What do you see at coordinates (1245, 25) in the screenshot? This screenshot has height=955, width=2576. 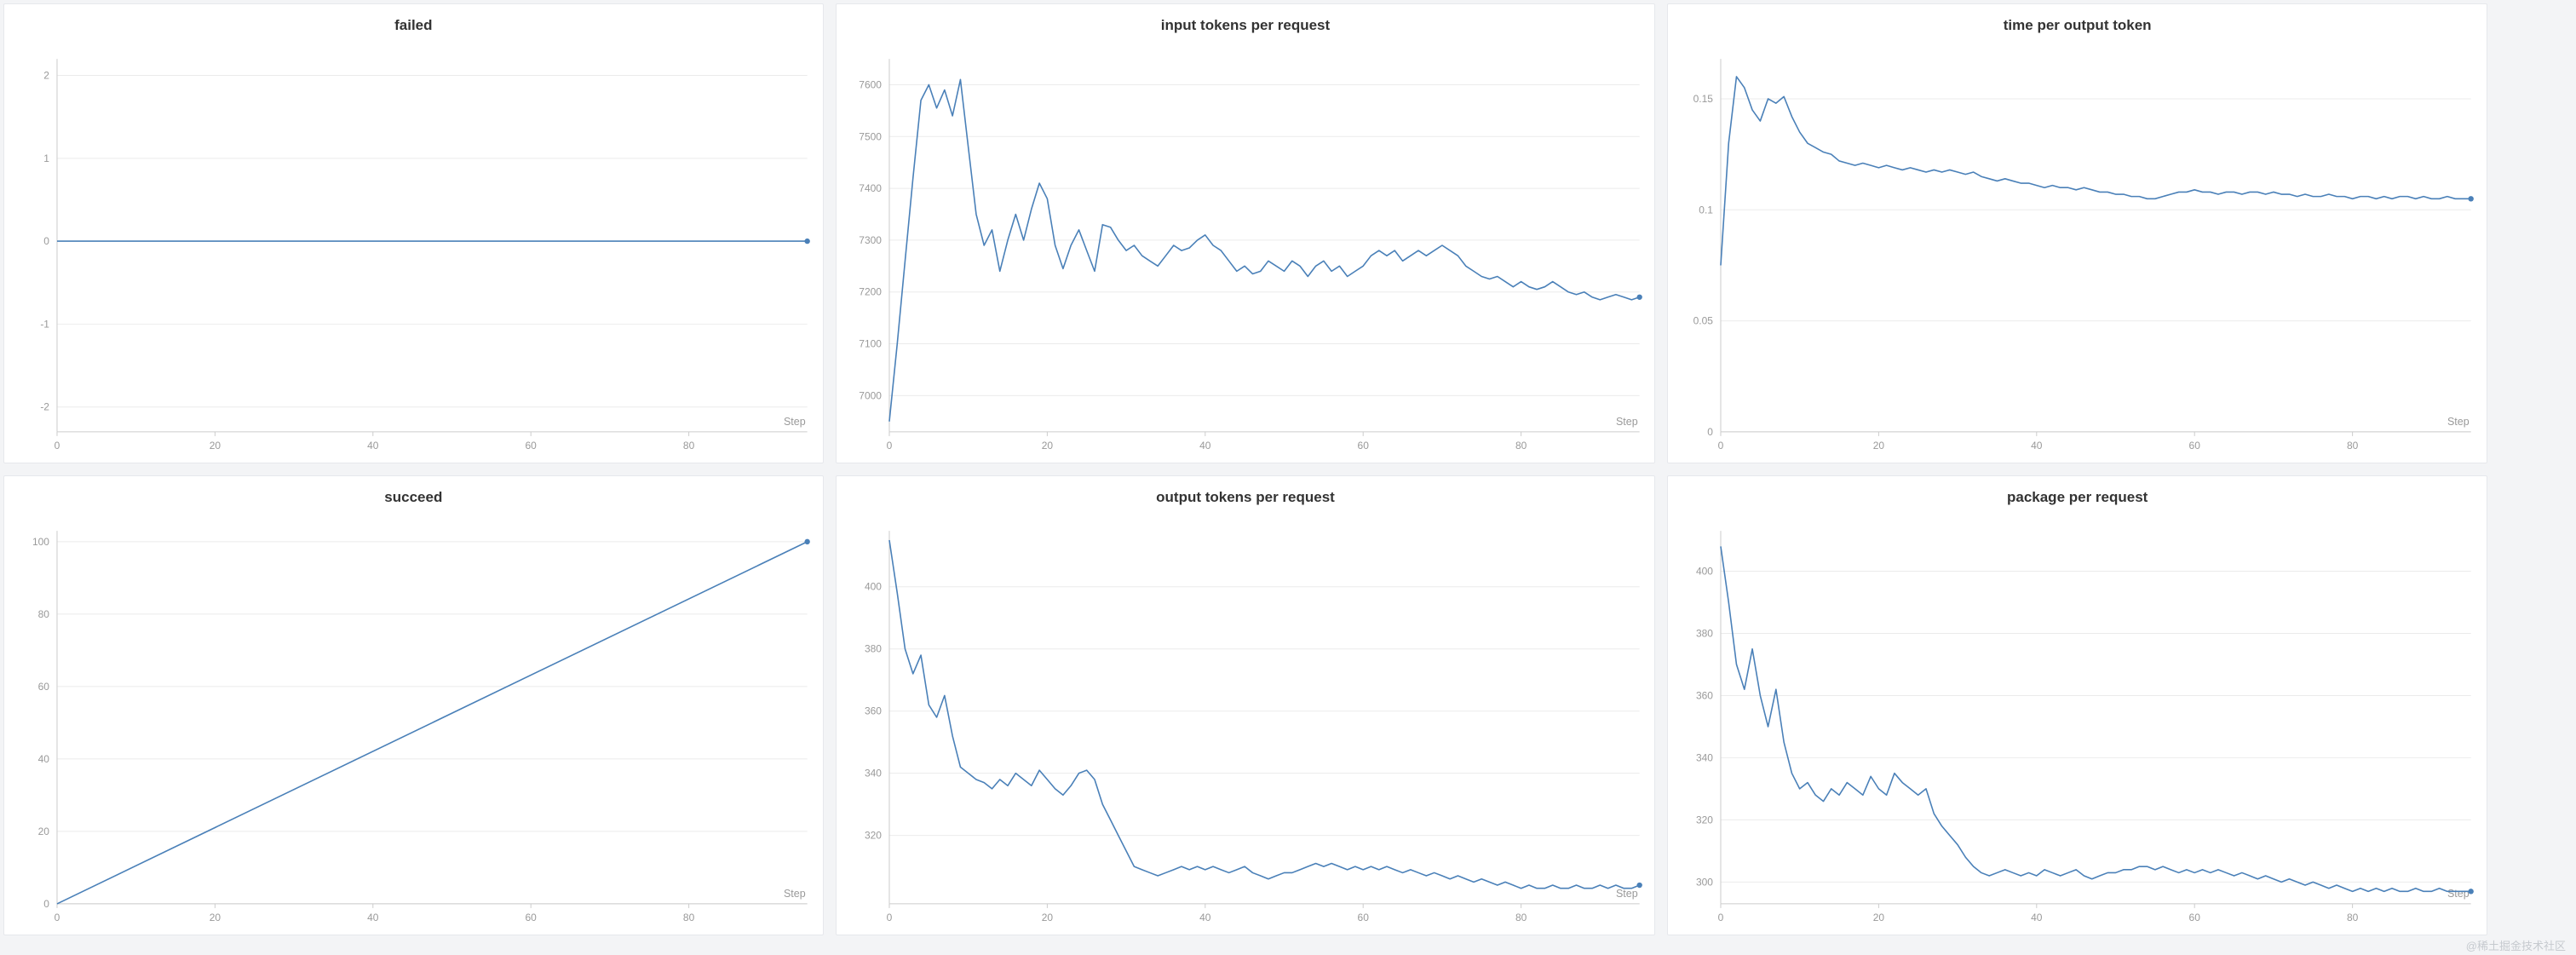 I see `chart-title-input-tokens: input tokens per request` at bounding box center [1245, 25].